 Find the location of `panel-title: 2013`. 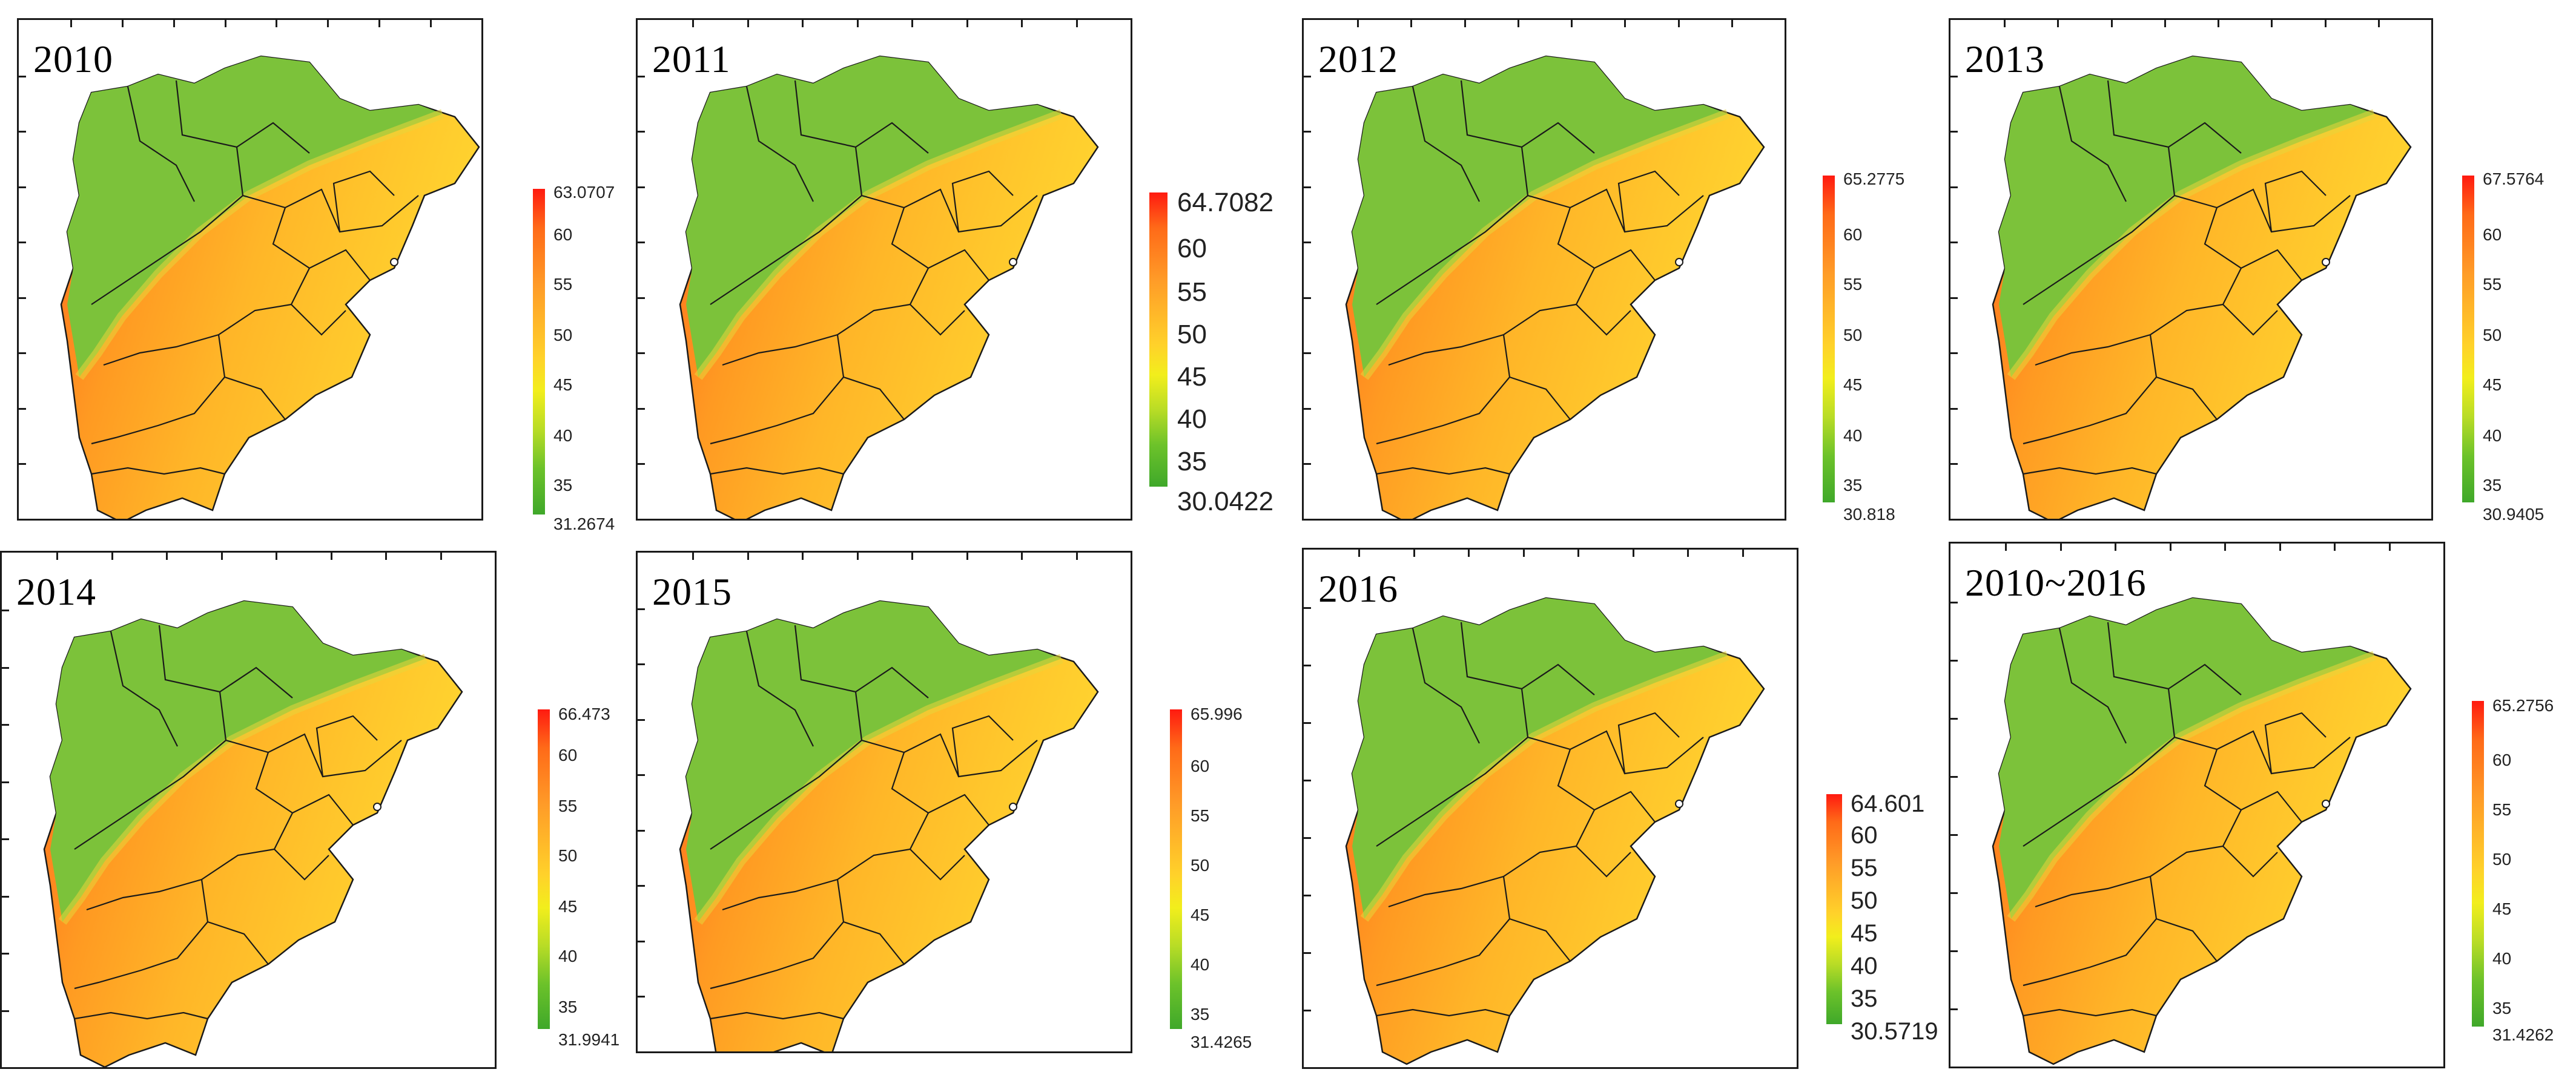

panel-title: 2013 is located at coordinates (2005, 60).